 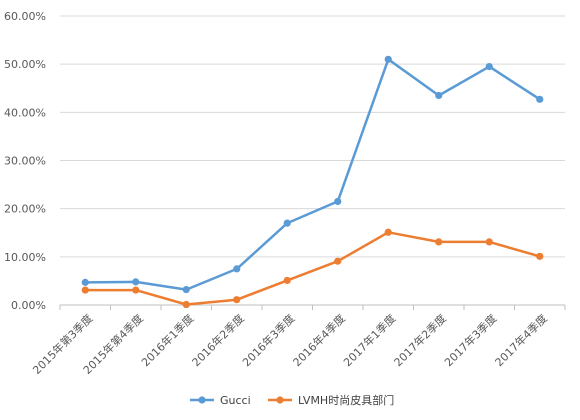 I want to click on y-tick-label: 20.00%, so click(x=25, y=209).